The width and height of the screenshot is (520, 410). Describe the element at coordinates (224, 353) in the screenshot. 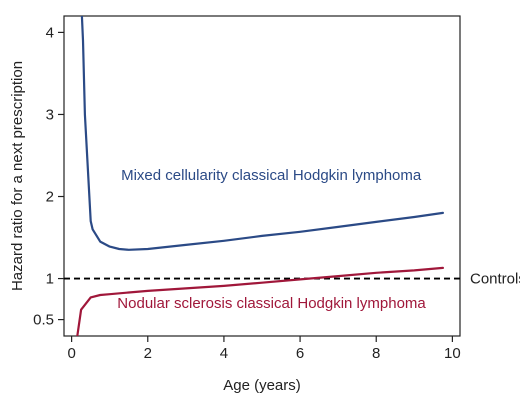

I see `x-tick-label: 4` at that location.